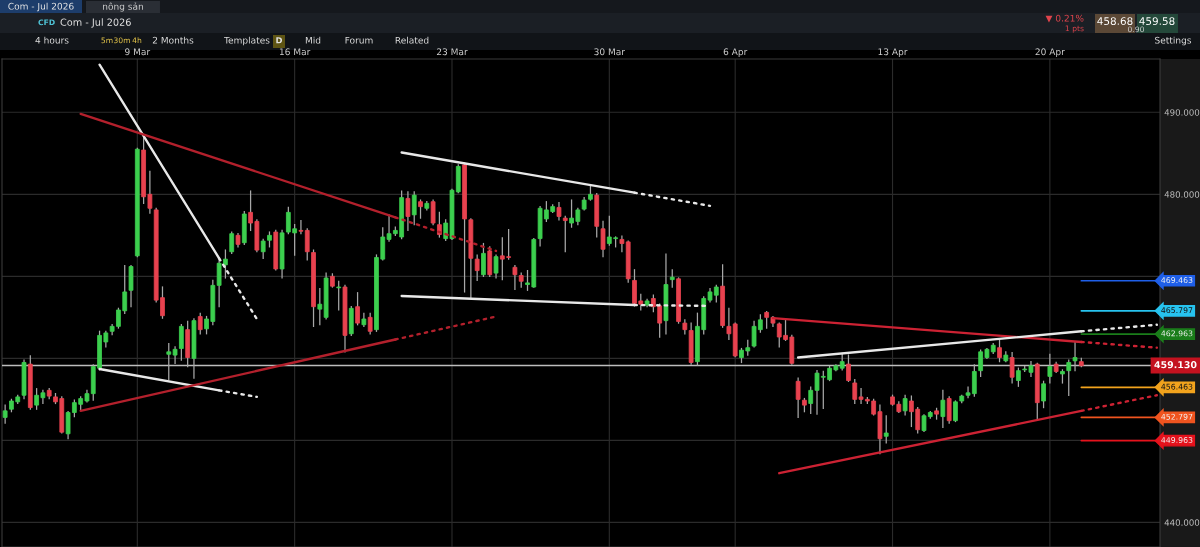 Image resolution: width=1200 pixels, height=547 pixels. Describe the element at coordinates (138, 52) in the screenshot. I see `x-tick-label: 9 Mar` at that location.